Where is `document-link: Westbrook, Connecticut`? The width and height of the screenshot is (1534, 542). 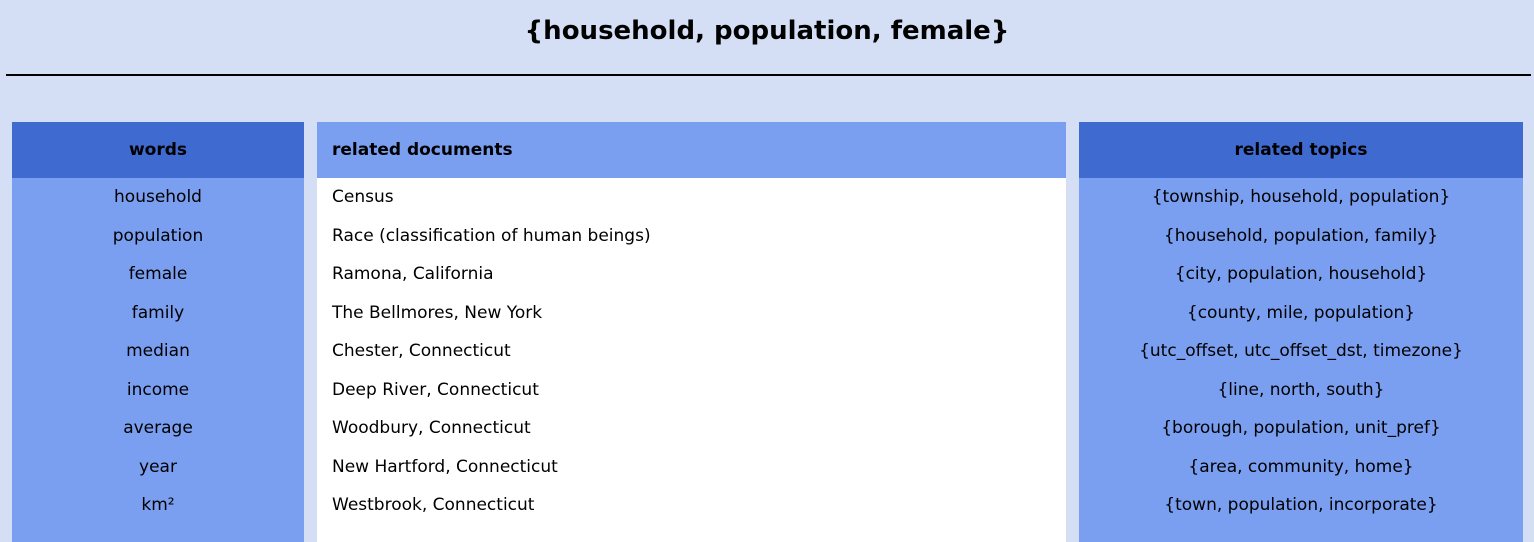 document-link: Westbrook, Connecticut is located at coordinates (433, 505).